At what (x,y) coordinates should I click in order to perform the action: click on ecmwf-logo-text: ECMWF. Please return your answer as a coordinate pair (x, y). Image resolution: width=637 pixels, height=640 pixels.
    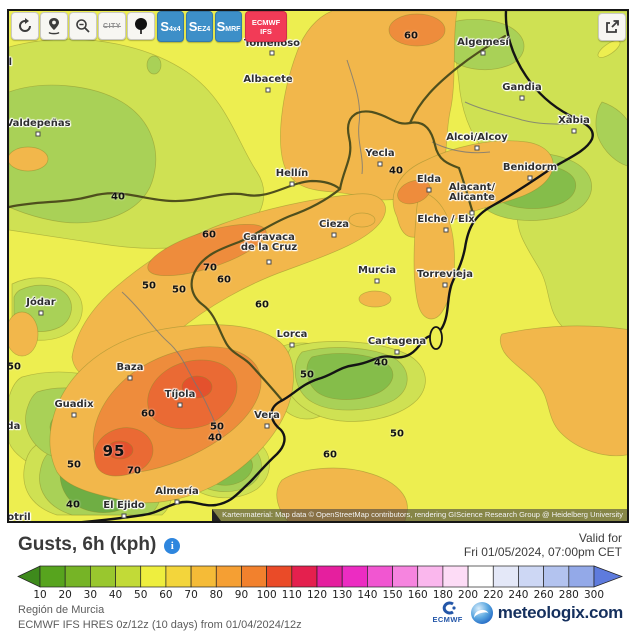
    Looking at the image, I should click on (447, 619).